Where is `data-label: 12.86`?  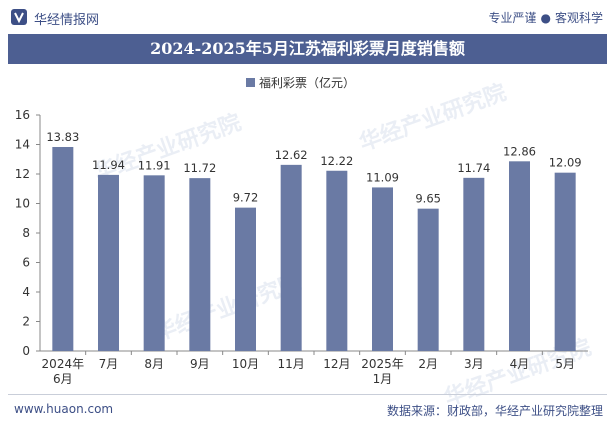 data-label: 12.86 is located at coordinates (519, 151).